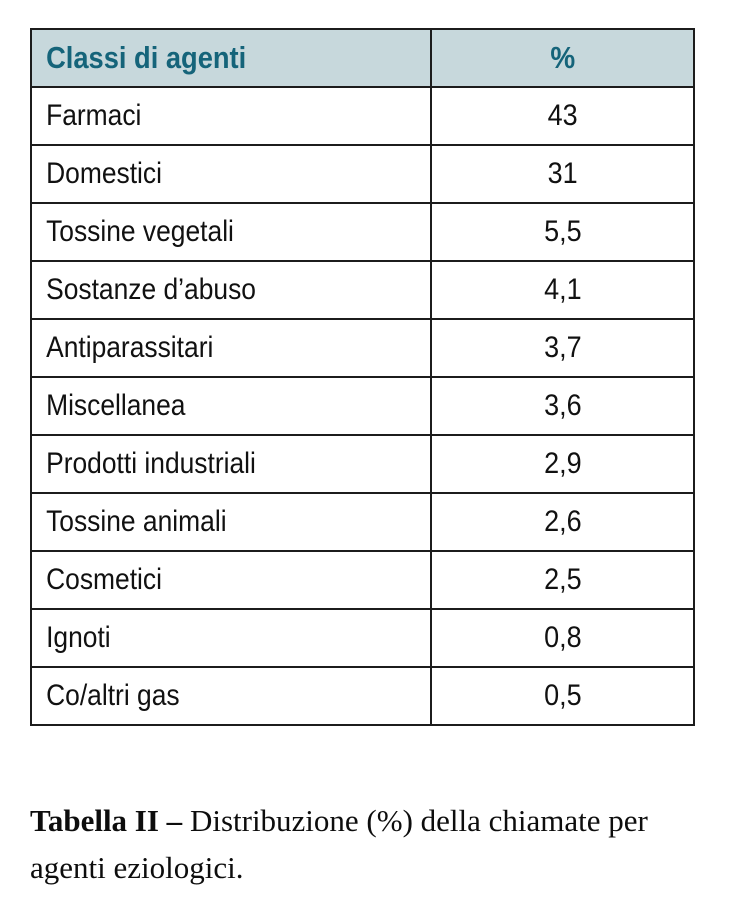 The image size is (731, 908). I want to click on table-row: Ignoti 0,8, so click(362, 638).